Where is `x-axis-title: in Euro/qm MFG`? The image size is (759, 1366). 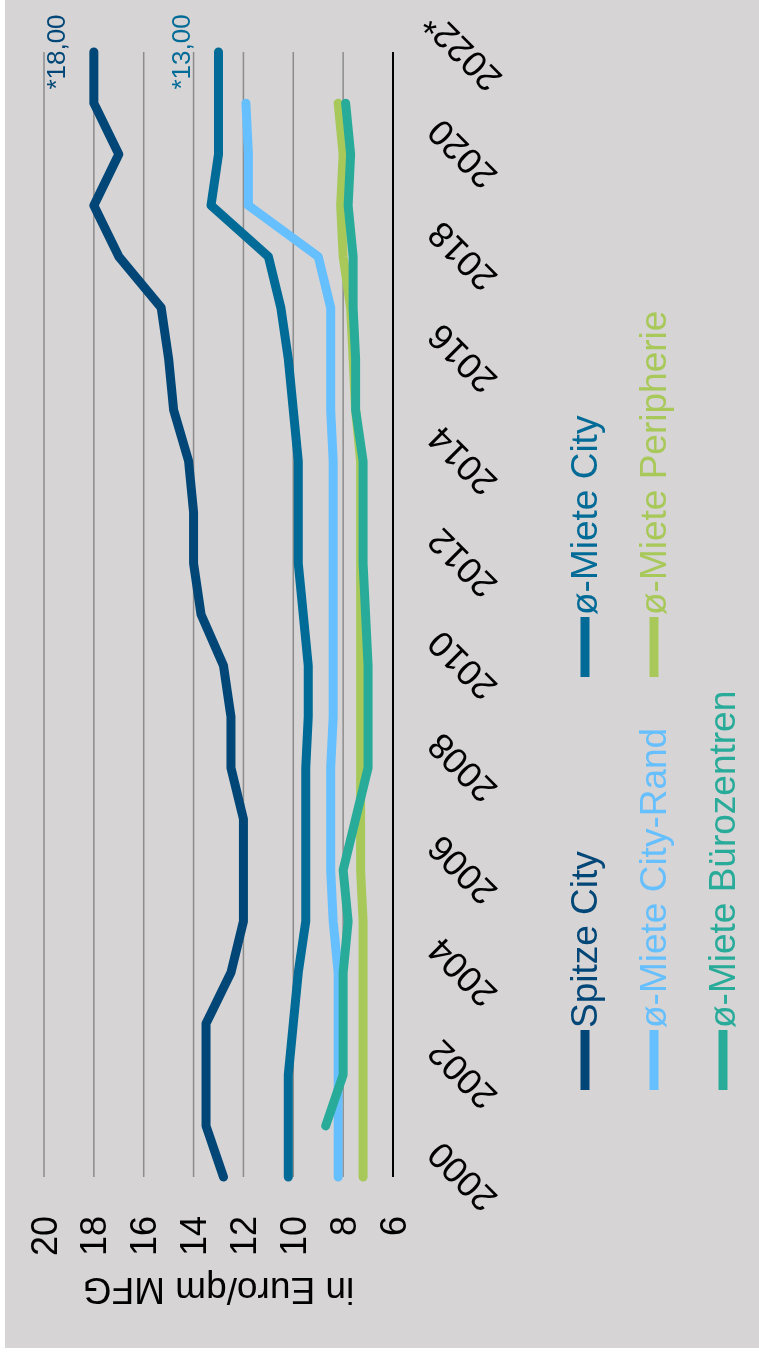
x-axis-title: in Euro/qm MFG is located at coordinates (218, 1290).